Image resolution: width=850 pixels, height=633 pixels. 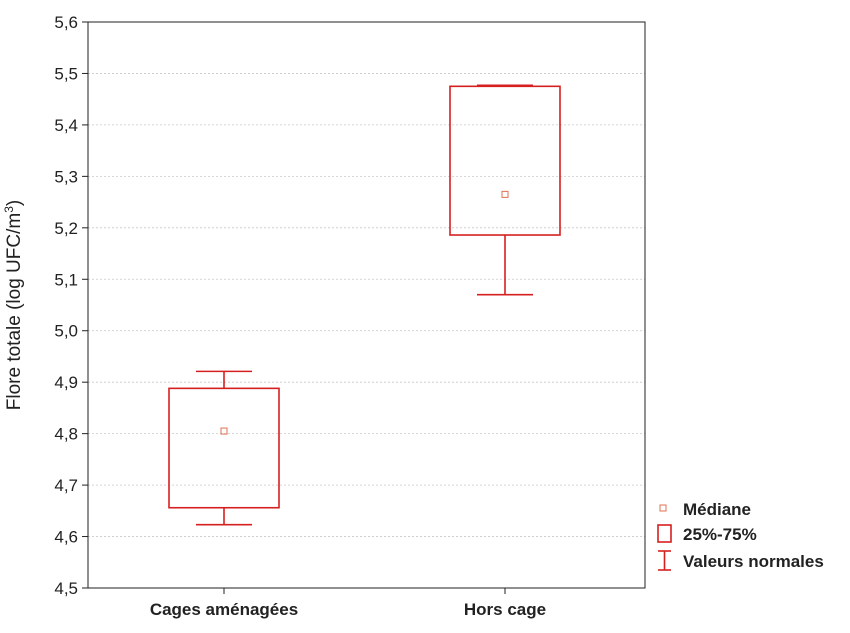 I want to click on y-tick-label: 4,7, so click(x=66, y=485).